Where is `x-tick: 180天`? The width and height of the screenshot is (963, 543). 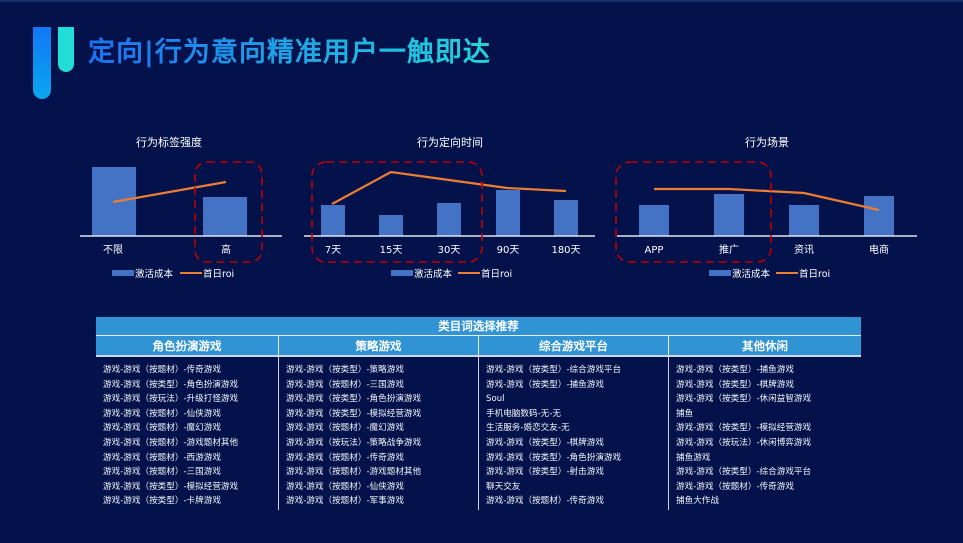
x-tick: 180天 is located at coordinates (565, 250).